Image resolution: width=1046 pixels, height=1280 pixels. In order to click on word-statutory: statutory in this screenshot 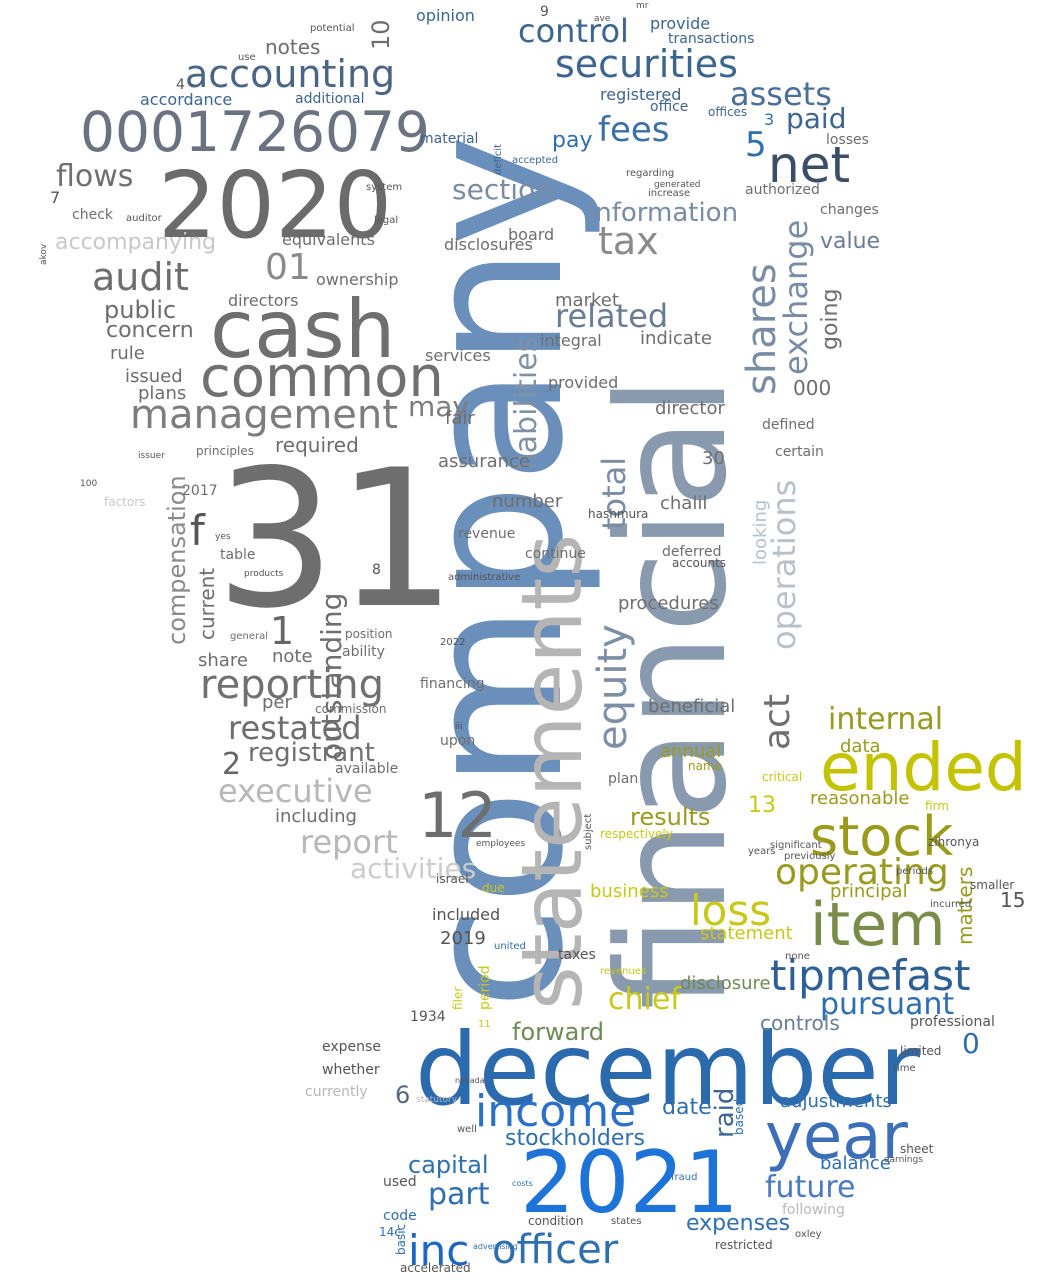, I will do `click(437, 1100)`.